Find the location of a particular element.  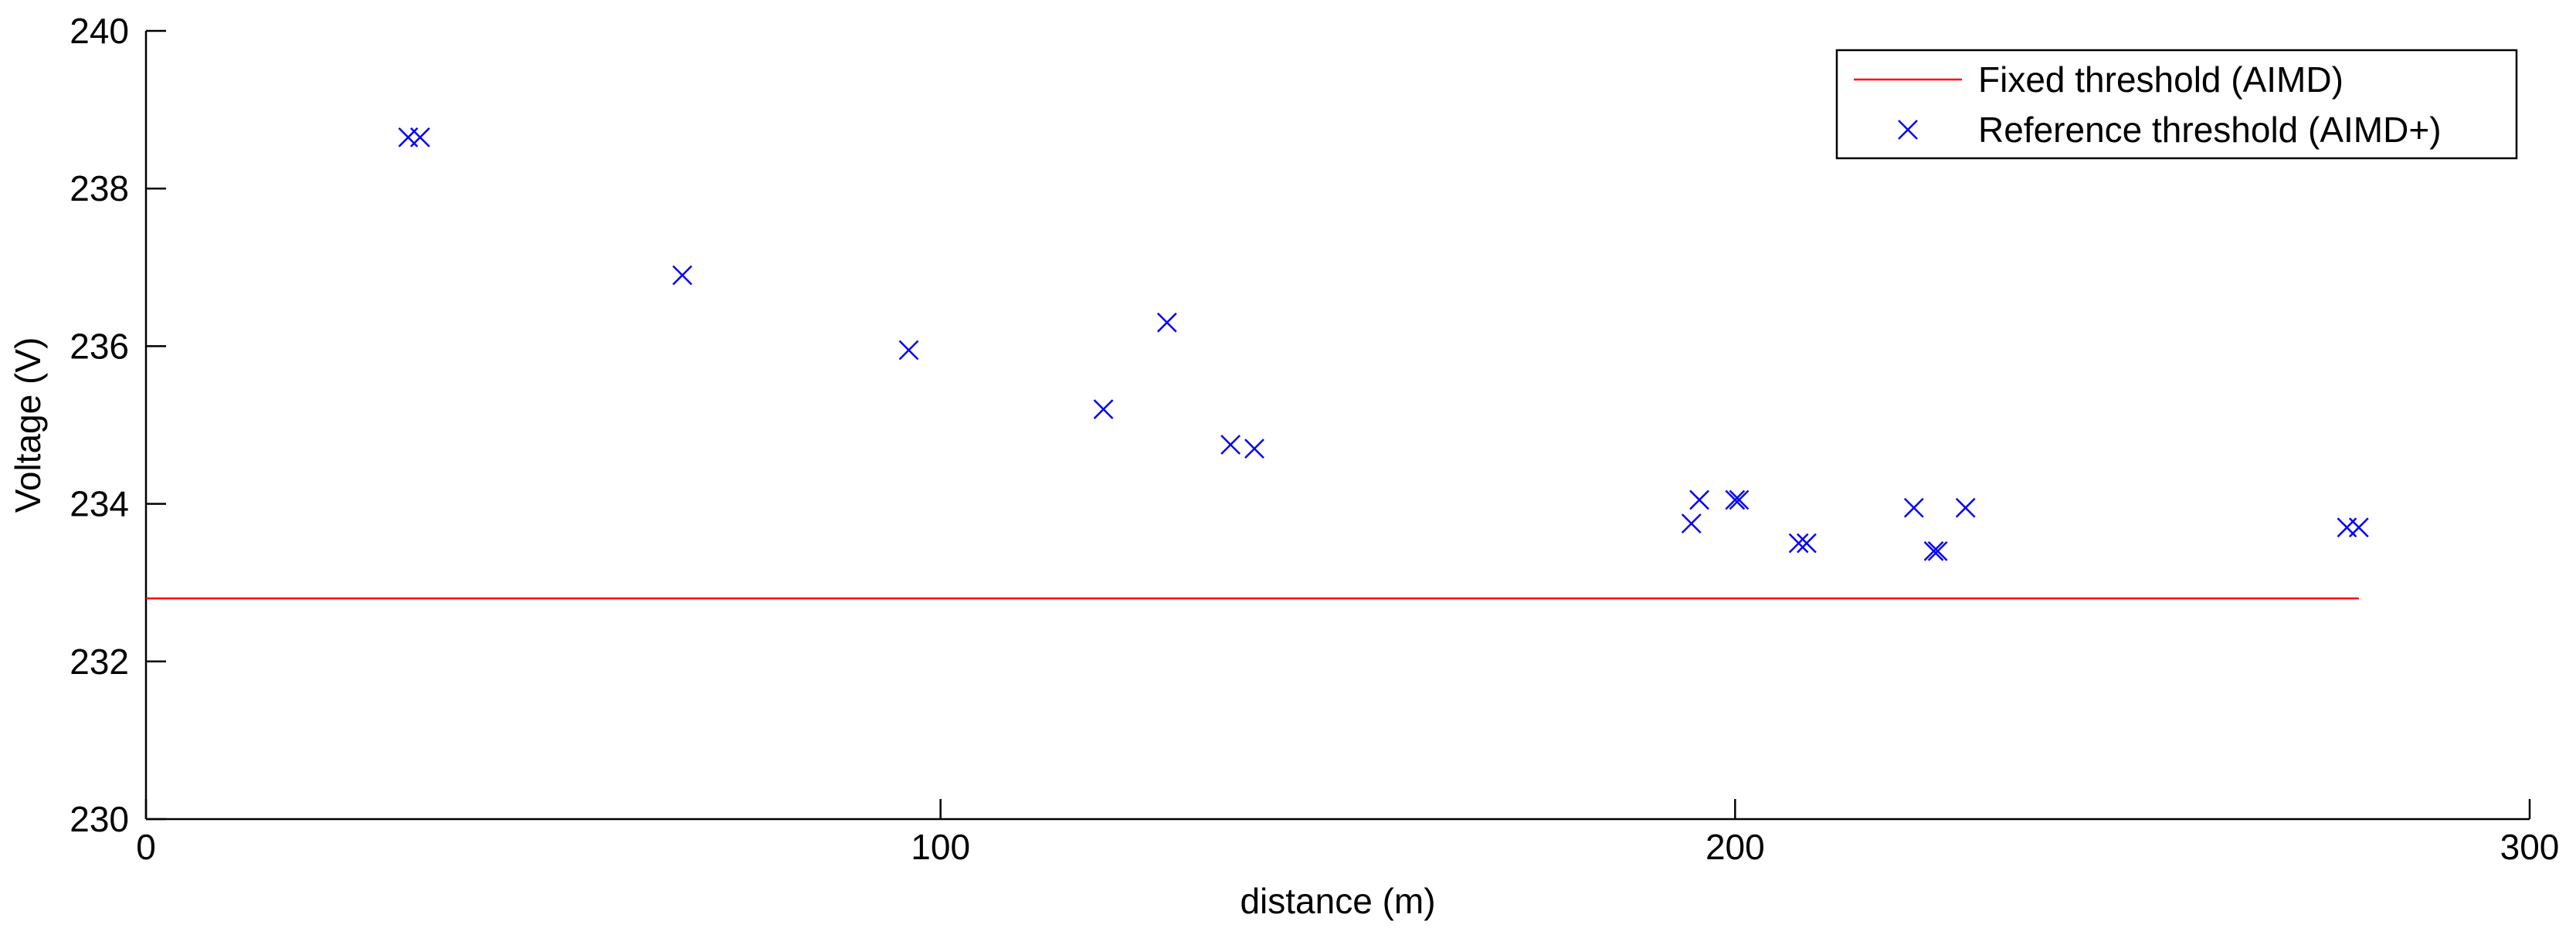

x-tick-label: 200 is located at coordinates (1735, 847).